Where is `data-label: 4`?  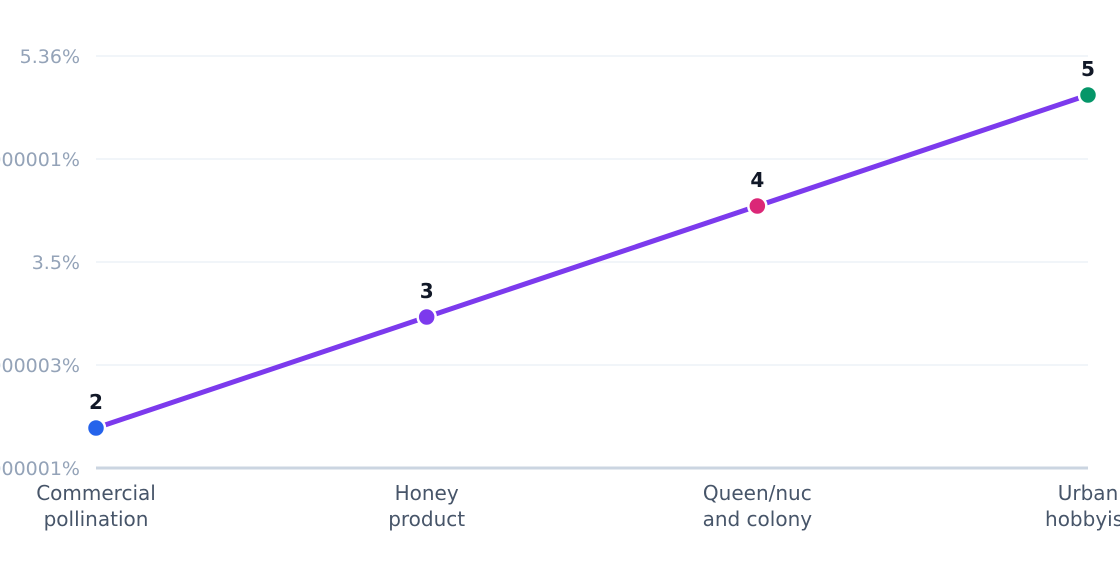
data-label: 4 is located at coordinates (757, 180).